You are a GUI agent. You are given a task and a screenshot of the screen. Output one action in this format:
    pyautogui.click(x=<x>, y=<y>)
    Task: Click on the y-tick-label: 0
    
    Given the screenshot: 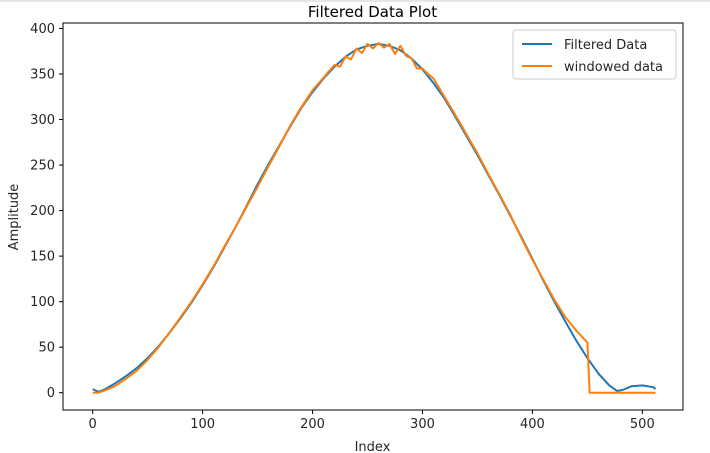 What is the action you would take?
    pyautogui.click(x=51, y=393)
    